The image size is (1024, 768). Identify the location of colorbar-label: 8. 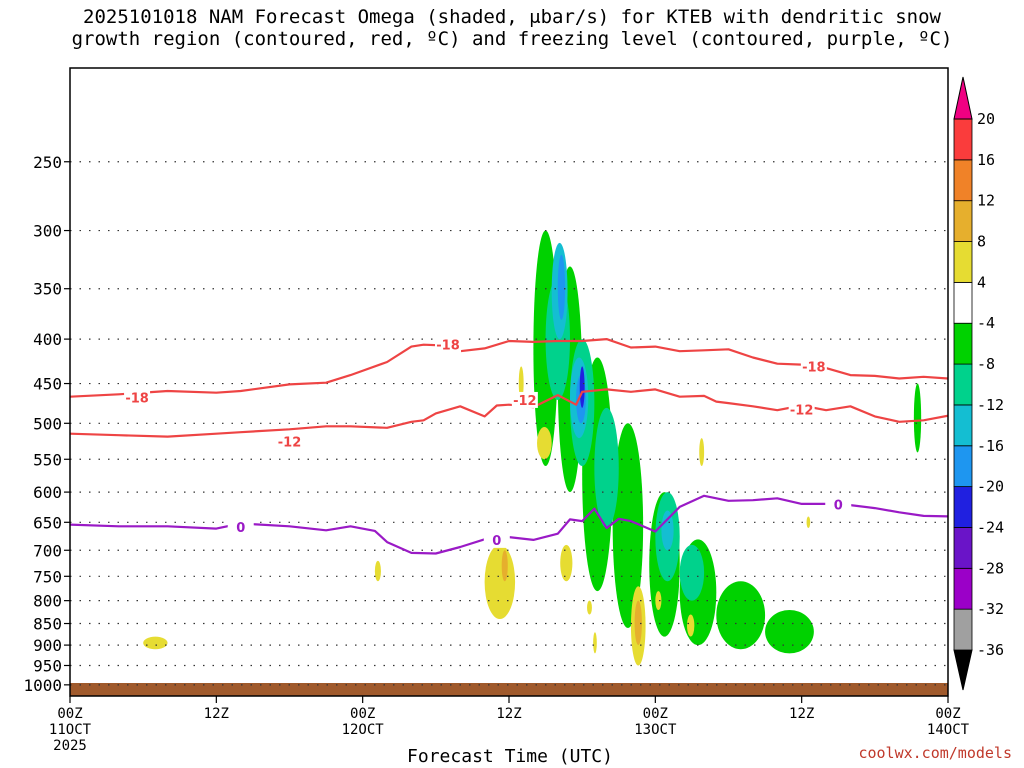
(981, 242).